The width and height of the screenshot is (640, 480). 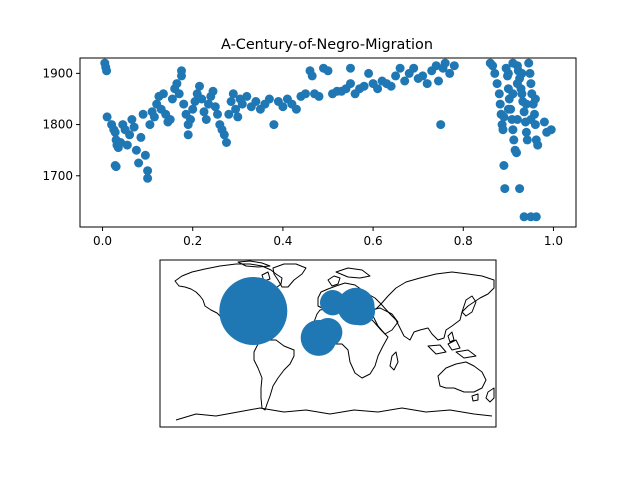 I want to click on coastline-antarctica, so click(x=334, y=414).